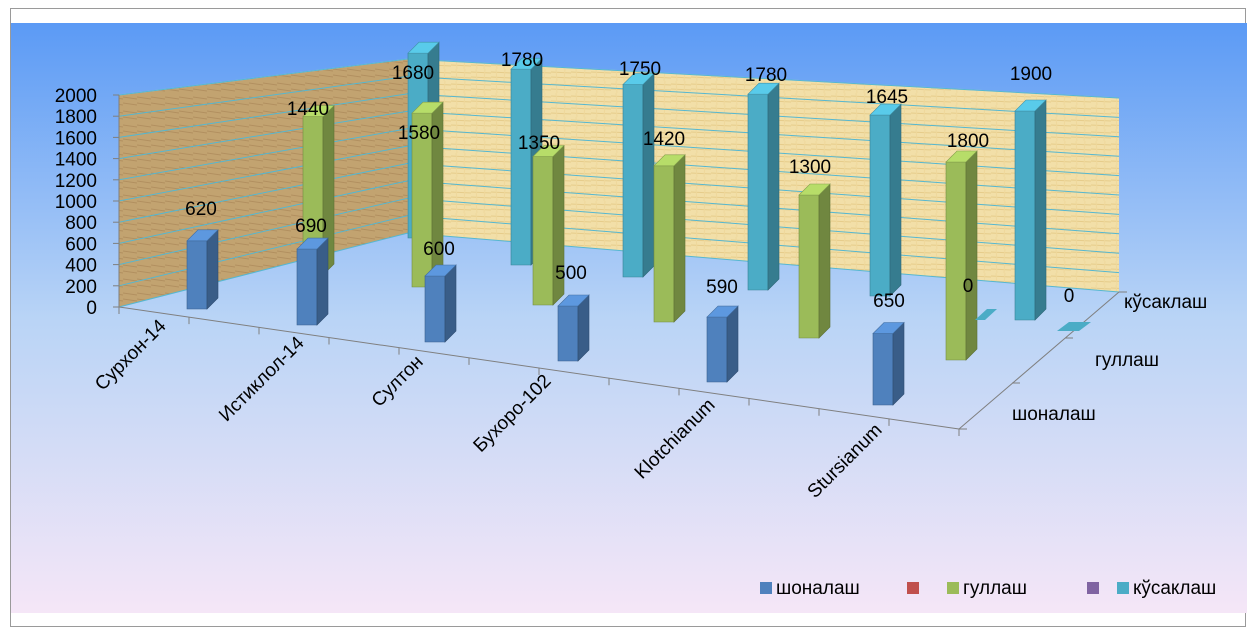 The image size is (1248, 629). Describe the element at coordinates (76, 160) in the screenshot. I see `y-tick-label: 1400` at that location.